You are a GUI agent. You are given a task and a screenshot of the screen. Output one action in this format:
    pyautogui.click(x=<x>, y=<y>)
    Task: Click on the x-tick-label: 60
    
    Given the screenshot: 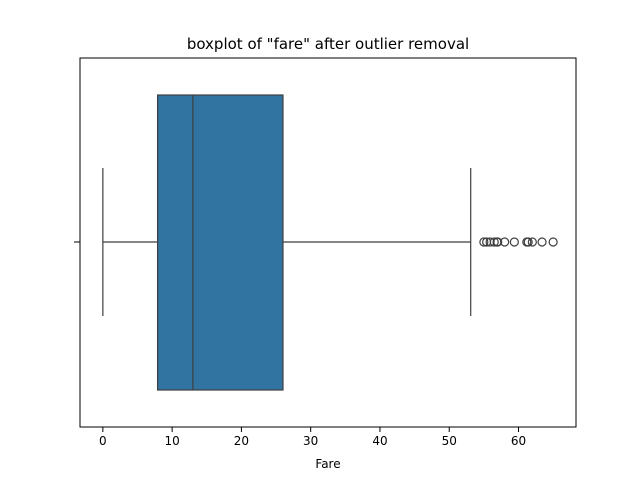 What is the action you would take?
    pyautogui.click(x=518, y=441)
    